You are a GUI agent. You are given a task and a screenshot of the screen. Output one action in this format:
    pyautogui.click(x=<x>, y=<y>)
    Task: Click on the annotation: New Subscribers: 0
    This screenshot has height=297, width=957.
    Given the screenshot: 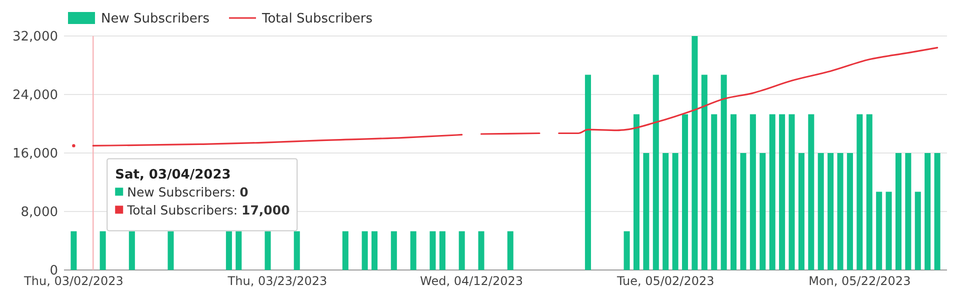 What is the action you would take?
    pyautogui.click(x=188, y=192)
    